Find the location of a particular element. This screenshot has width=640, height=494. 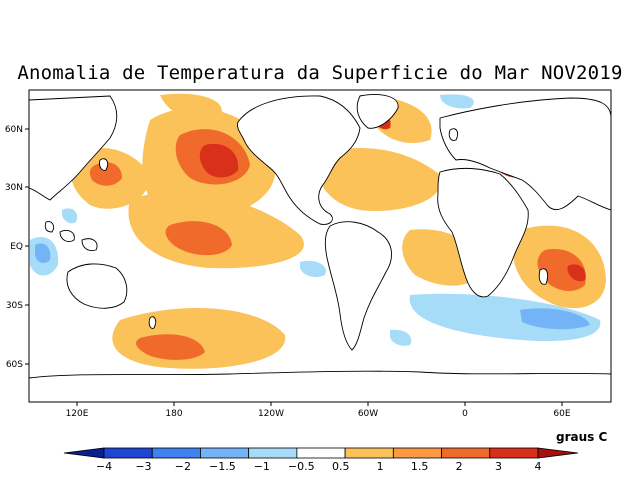

legend-level-label: −0.5 is located at coordinates (301, 466).